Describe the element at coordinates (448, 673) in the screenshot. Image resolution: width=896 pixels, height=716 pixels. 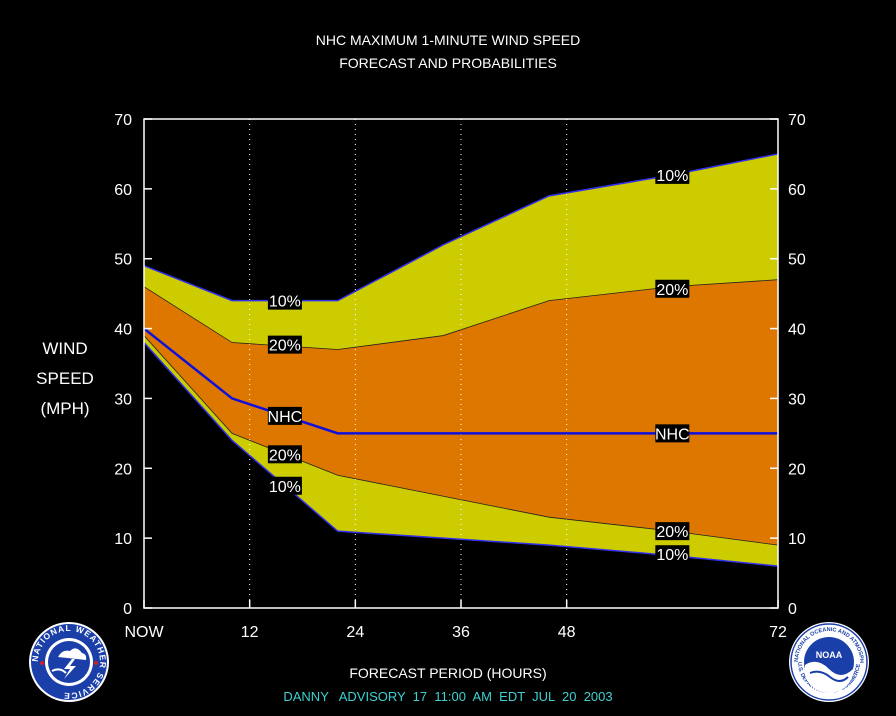
I see `x-axis-title: FORECAST PERIOD (HOURS)` at that location.